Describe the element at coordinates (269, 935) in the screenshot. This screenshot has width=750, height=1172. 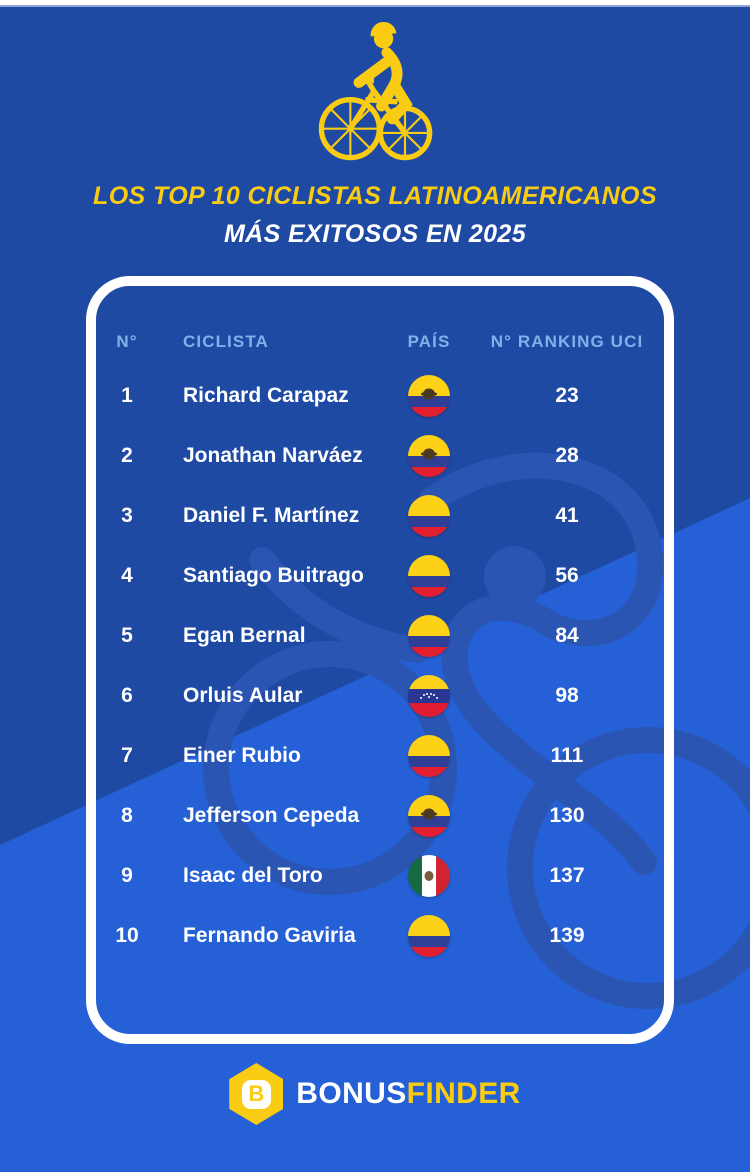
I see `cyclist-name: Fernando Gaviria` at that location.